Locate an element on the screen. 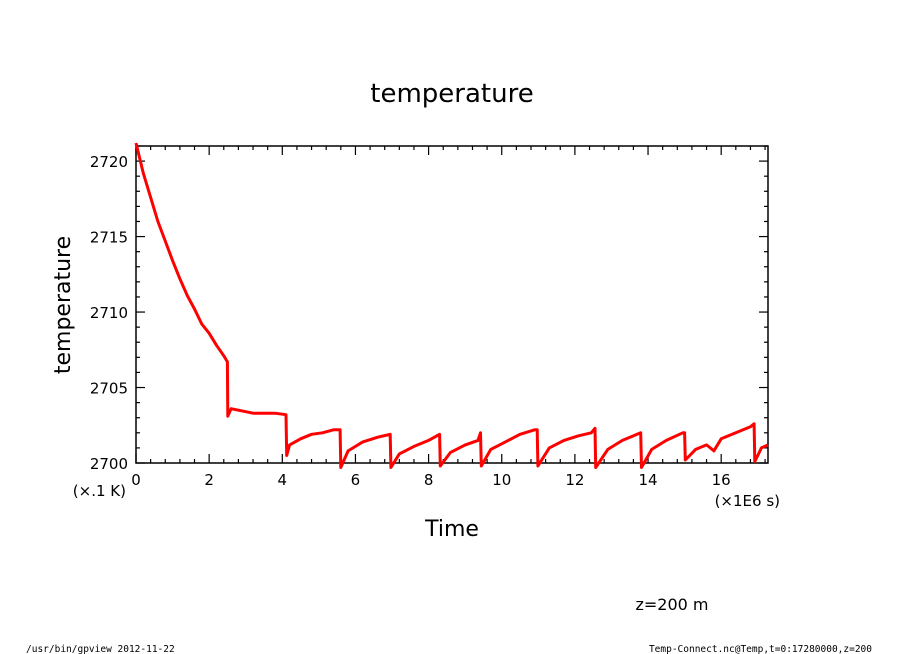 The width and height of the screenshot is (904, 654). chart-title: temperature is located at coordinates (451, 94).